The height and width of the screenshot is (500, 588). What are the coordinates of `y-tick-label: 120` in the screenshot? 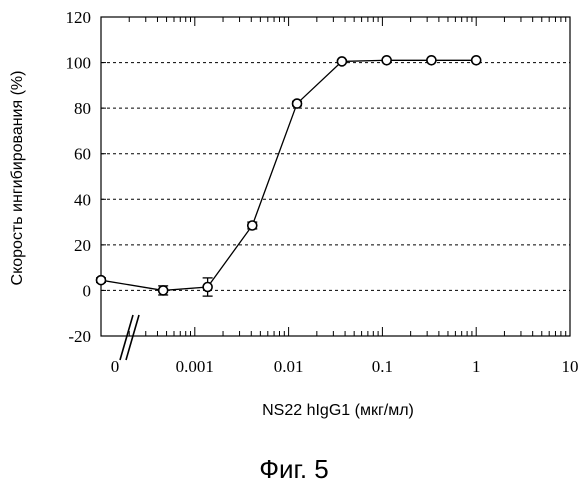 It's located at (79, 17).